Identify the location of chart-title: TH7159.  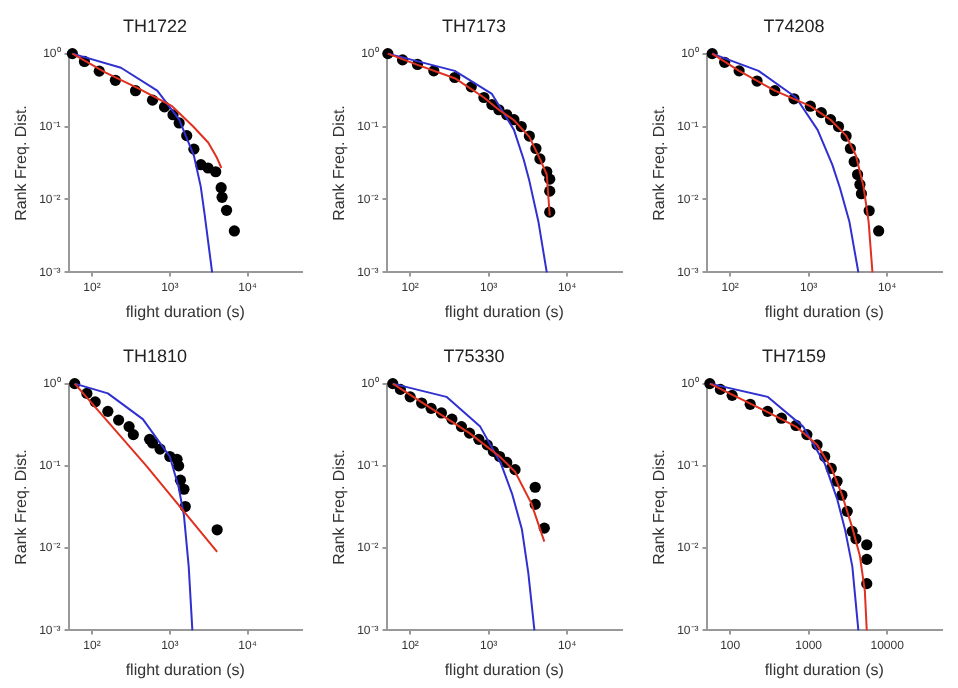
(794, 355).